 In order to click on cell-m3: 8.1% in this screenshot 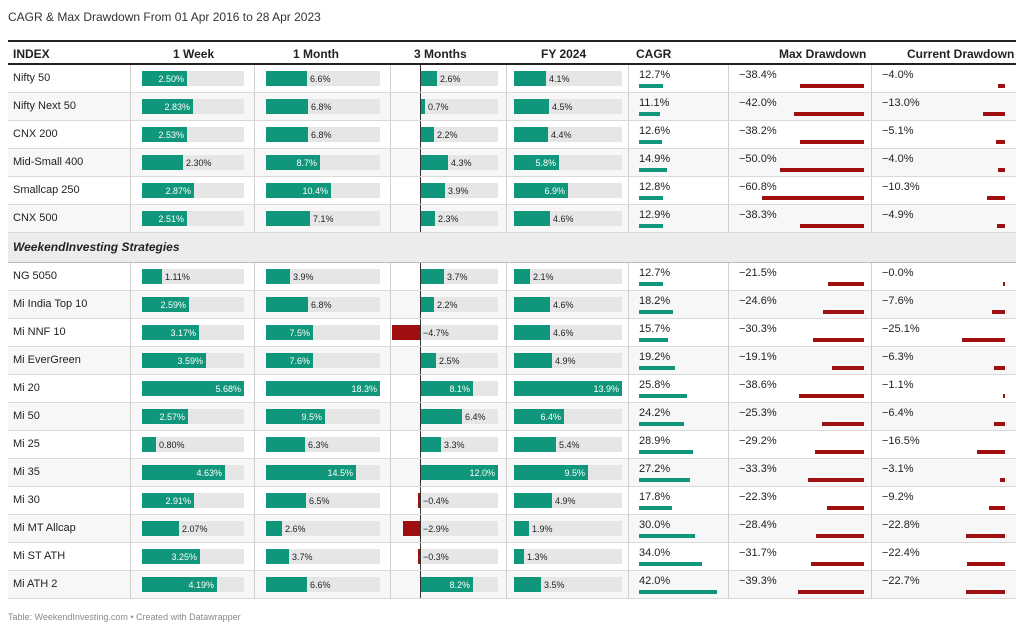, I will do `click(448, 388)`.